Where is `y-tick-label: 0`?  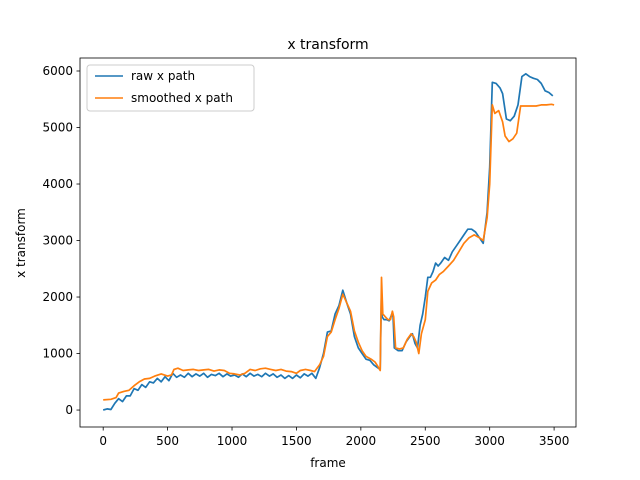 y-tick-label: 0 is located at coordinates (69, 410).